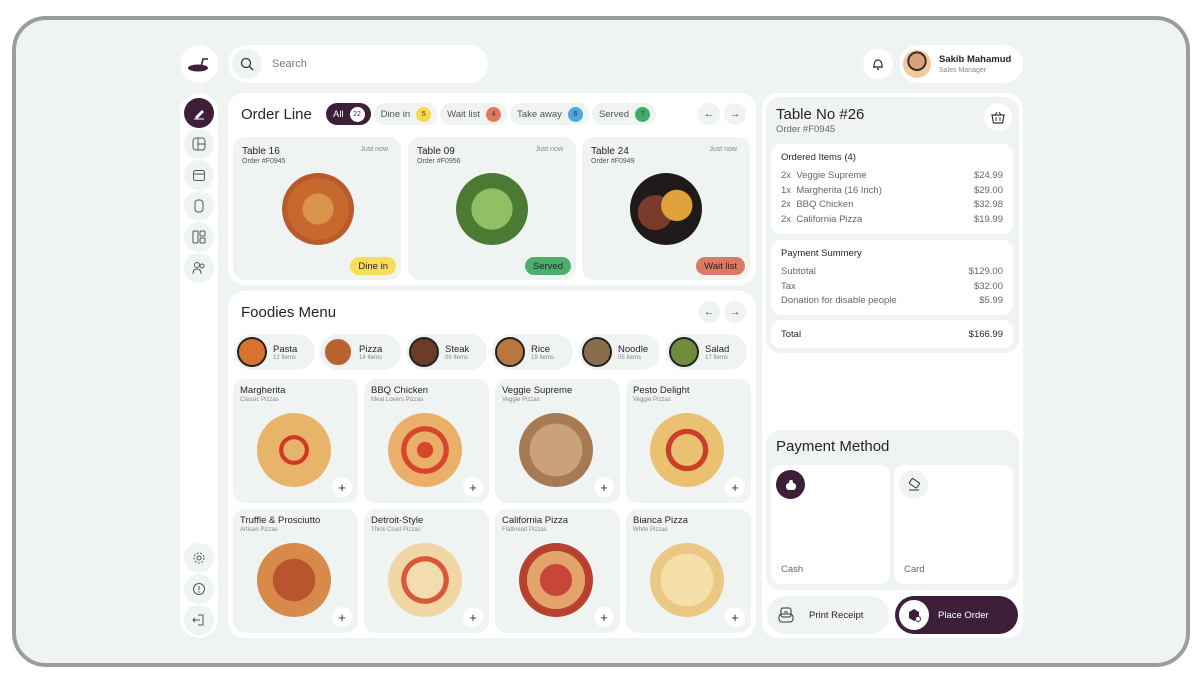  Describe the element at coordinates (557, 441) in the screenshot. I see `menu-item: Veggie Supreme Veggie Pizzas +` at that location.